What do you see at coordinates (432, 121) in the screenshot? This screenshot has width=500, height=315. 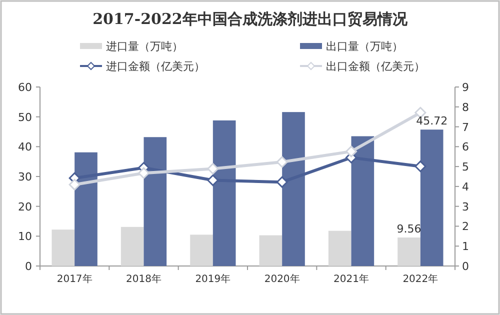 I see `data-label: 45.72` at bounding box center [432, 121].